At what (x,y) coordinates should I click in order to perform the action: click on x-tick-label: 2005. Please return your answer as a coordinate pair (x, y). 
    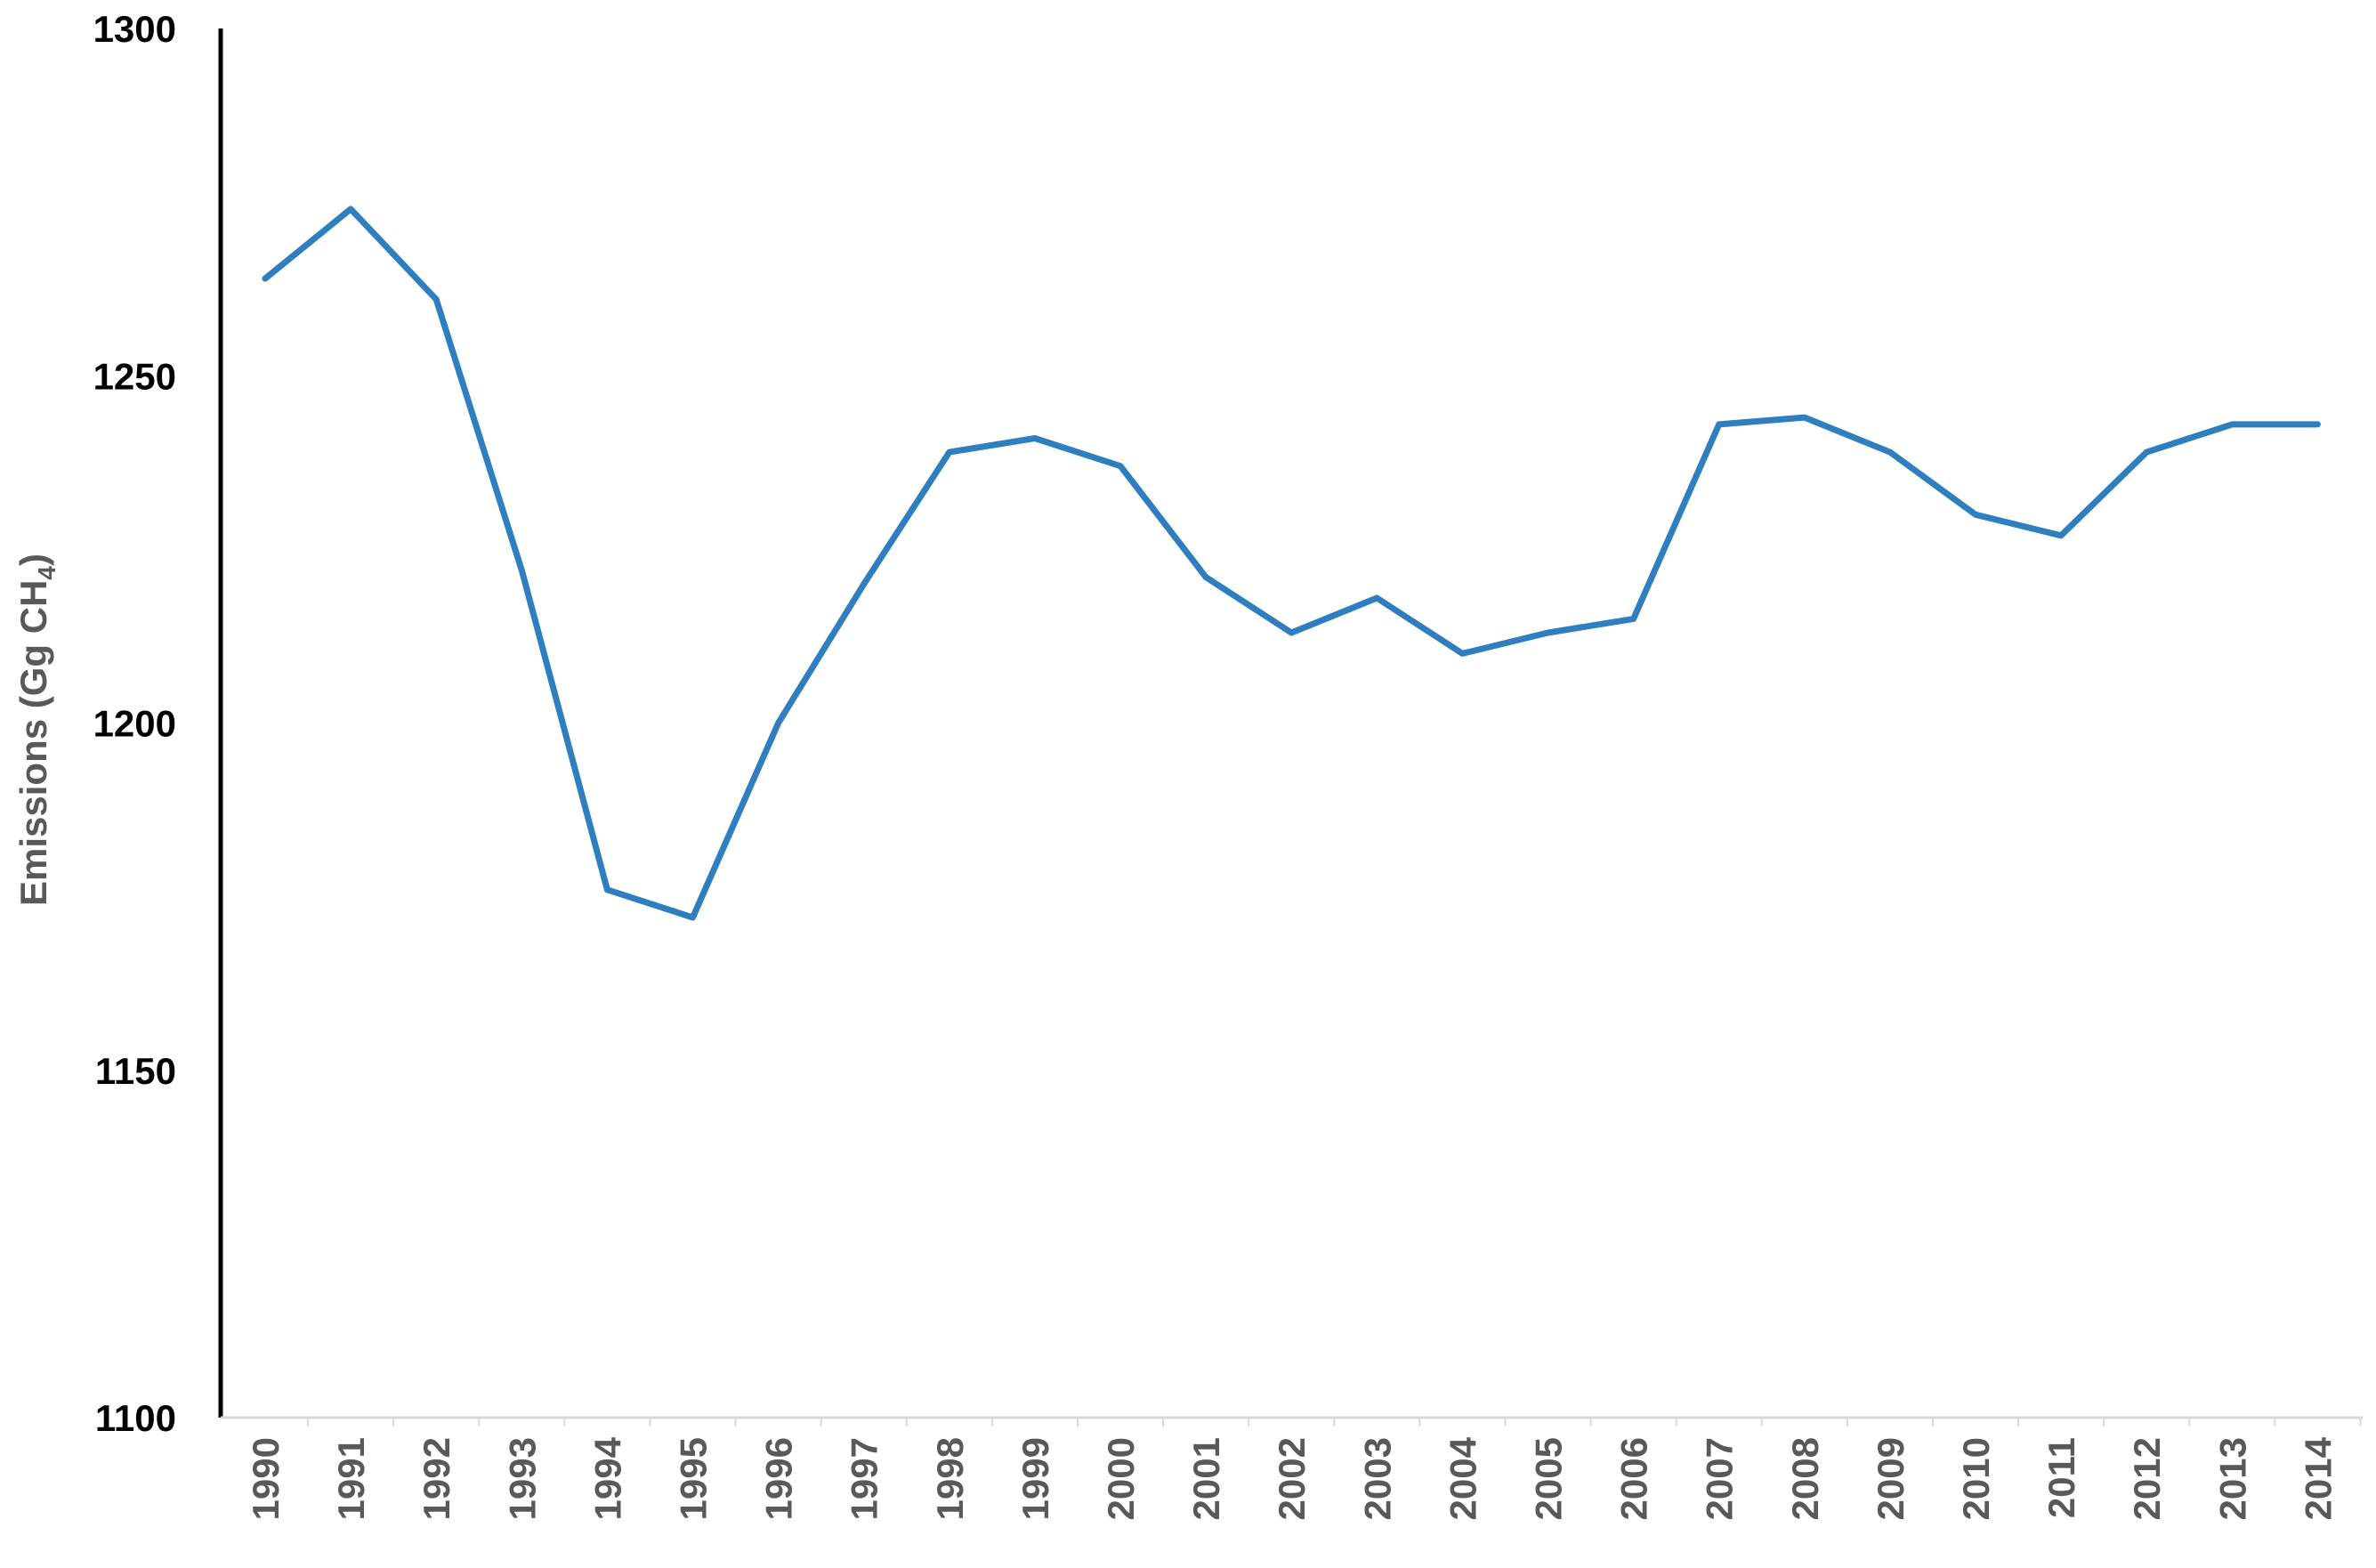
    Looking at the image, I should click on (1549, 1478).